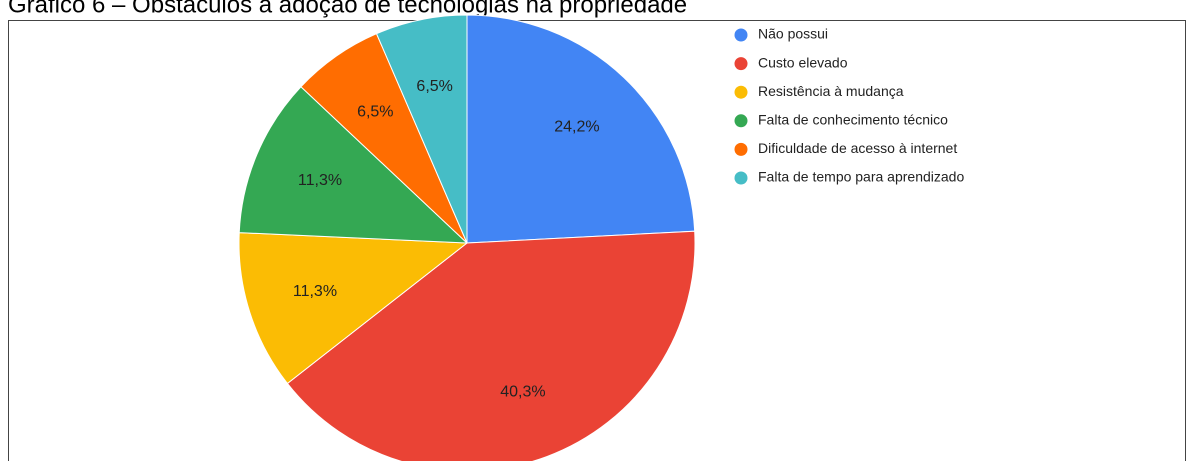  What do you see at coordinates (793, 34) in the screenshot?
I see `legend-label: Não possui` at bounding box center [793, 34].